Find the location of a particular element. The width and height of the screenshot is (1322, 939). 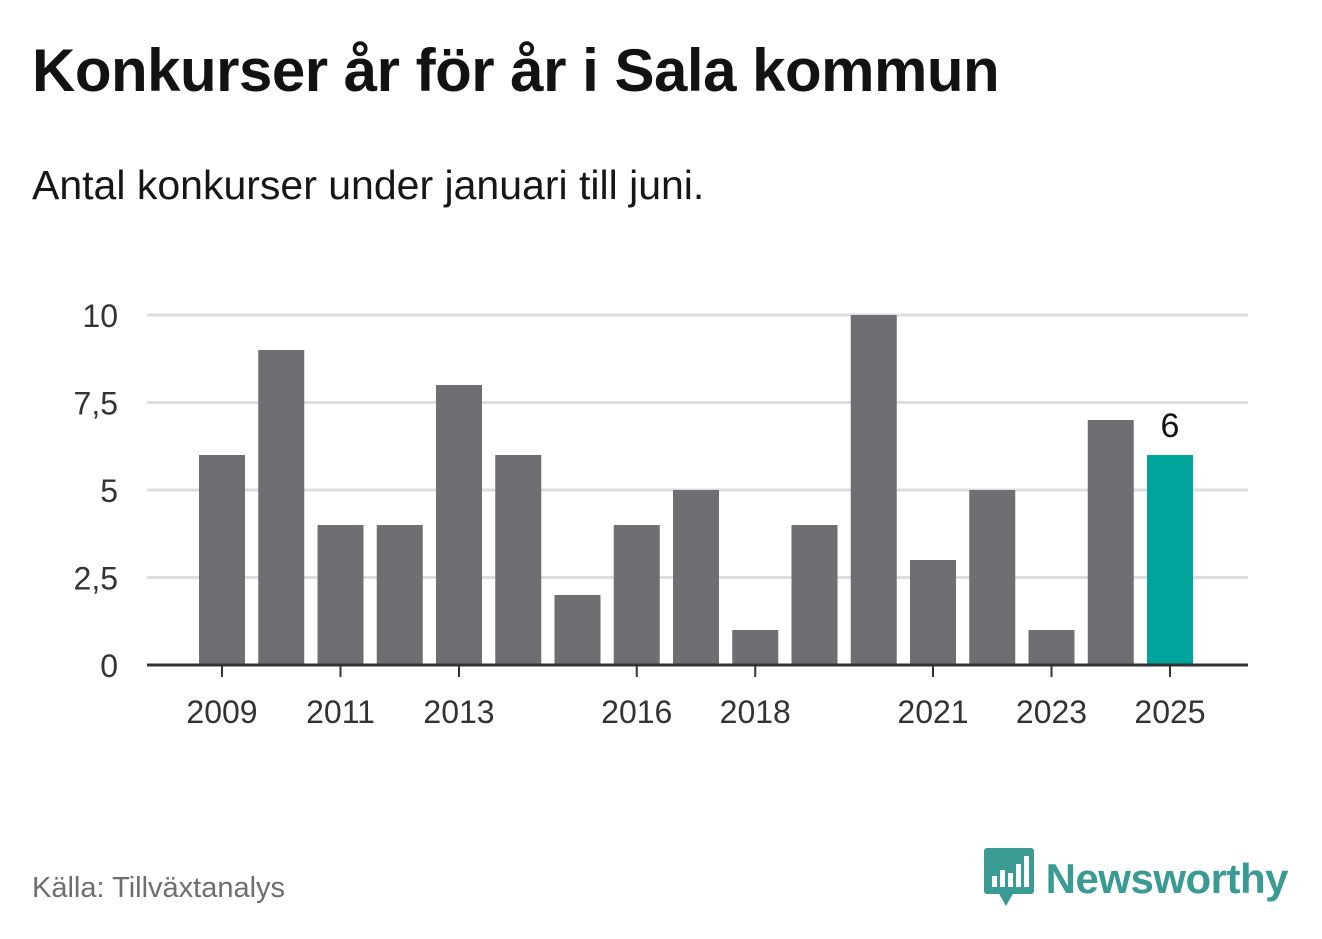

x-tick-label: 2025 is located at coordinates (1169, 712).